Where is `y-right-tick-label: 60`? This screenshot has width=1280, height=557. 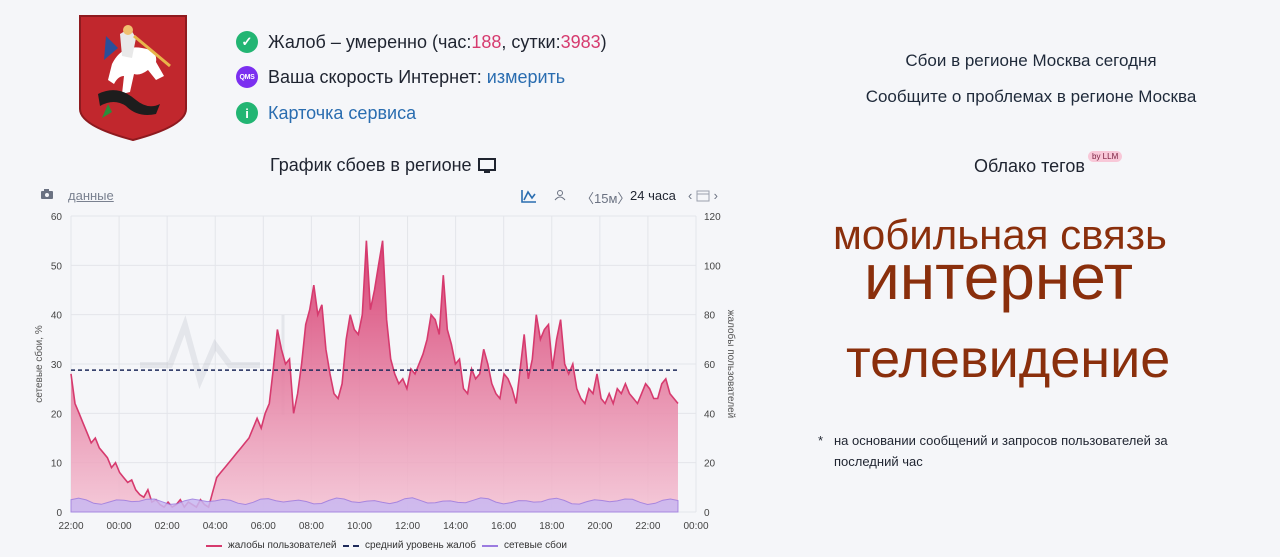 y-right-tick-label: 60 is located at coordinates (710, 365).